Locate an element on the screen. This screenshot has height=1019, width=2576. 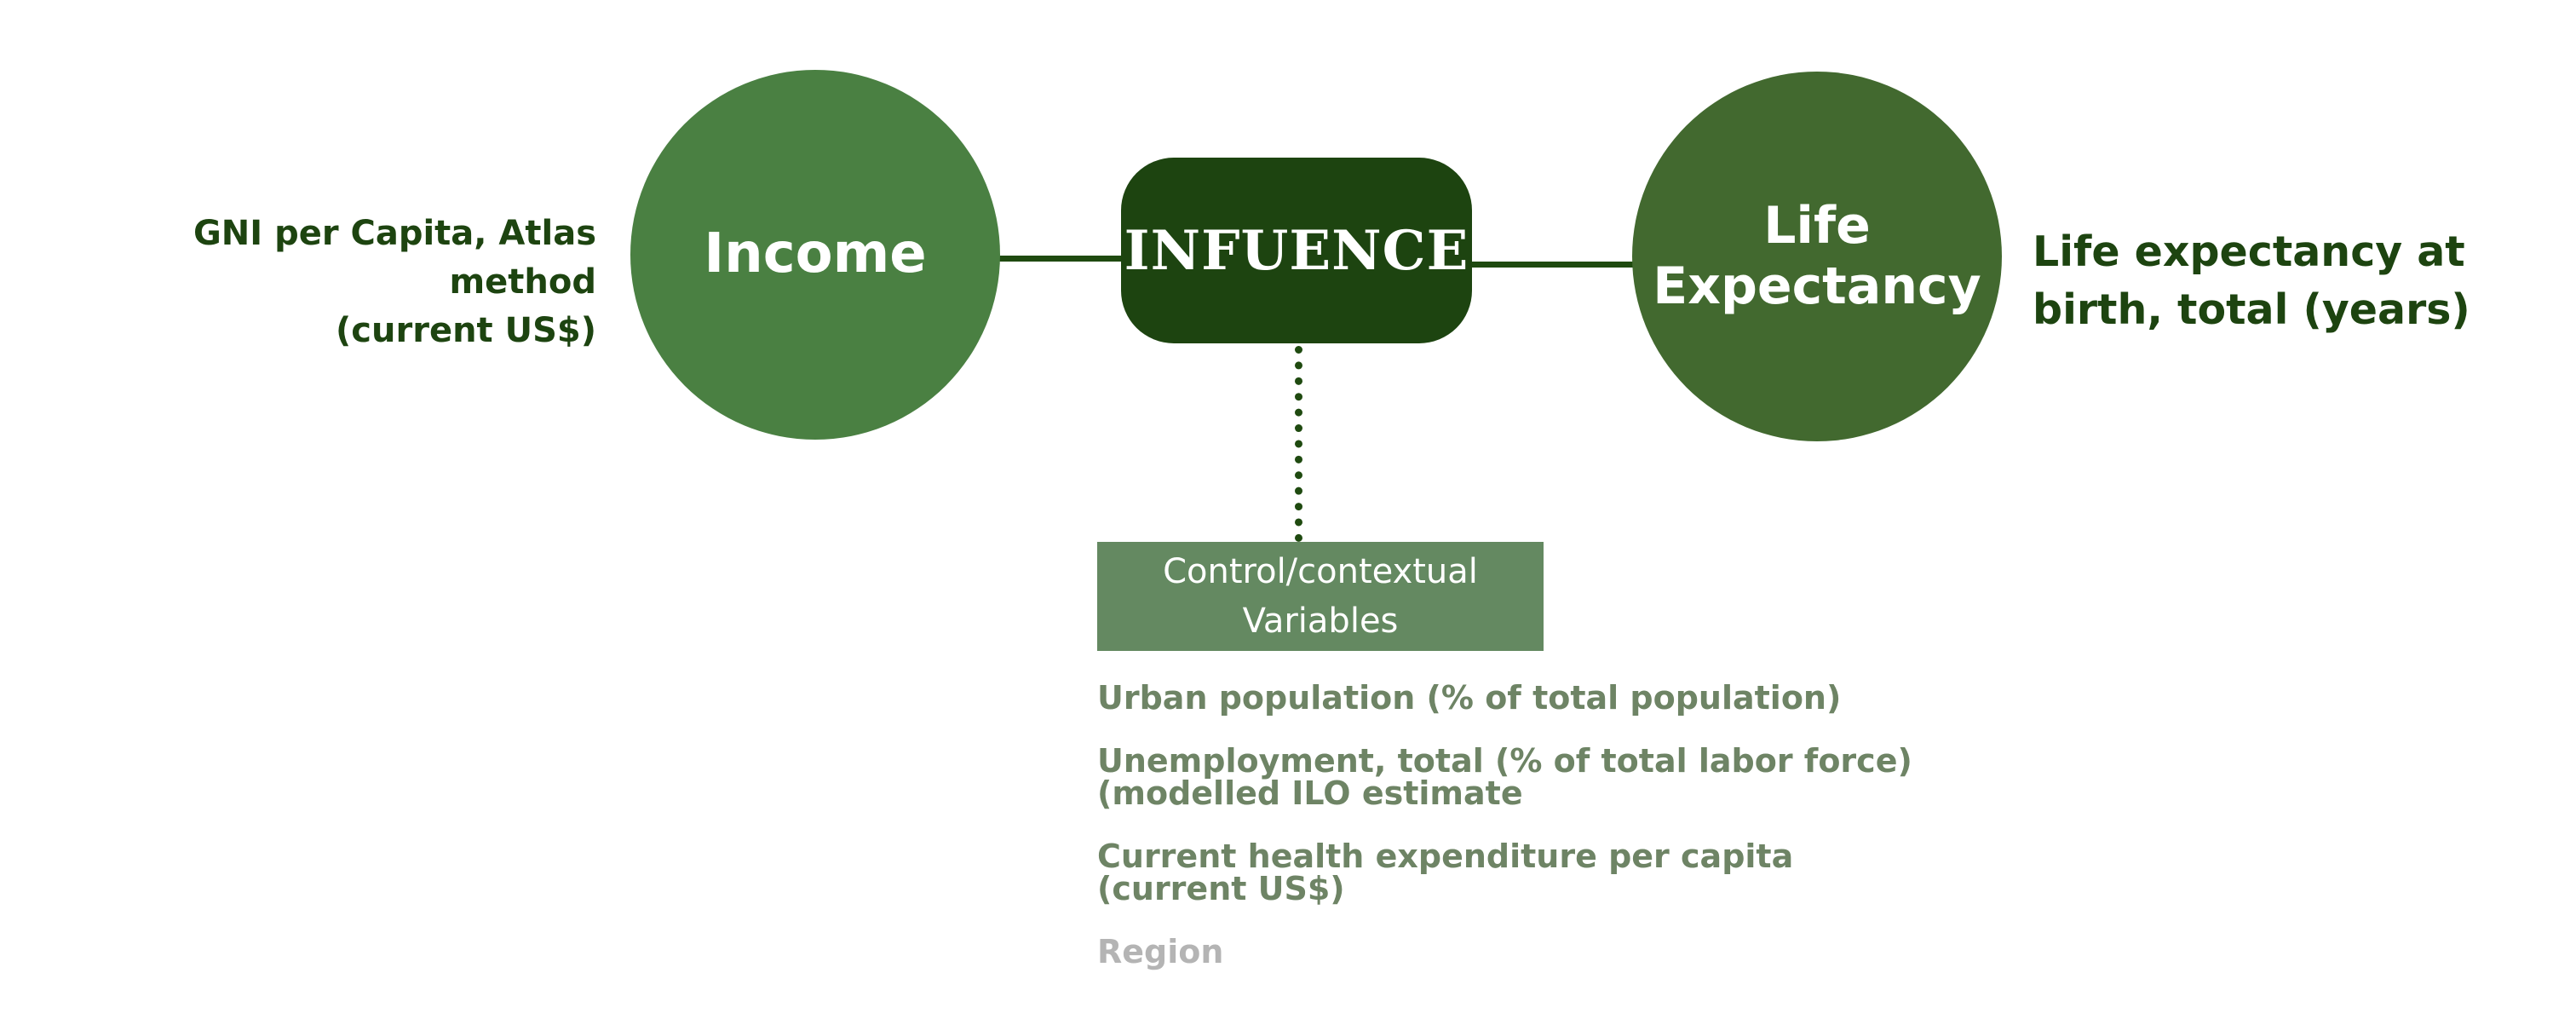
control-variables-node: Control/contextual Variables is located at coordinates (1321, 596).